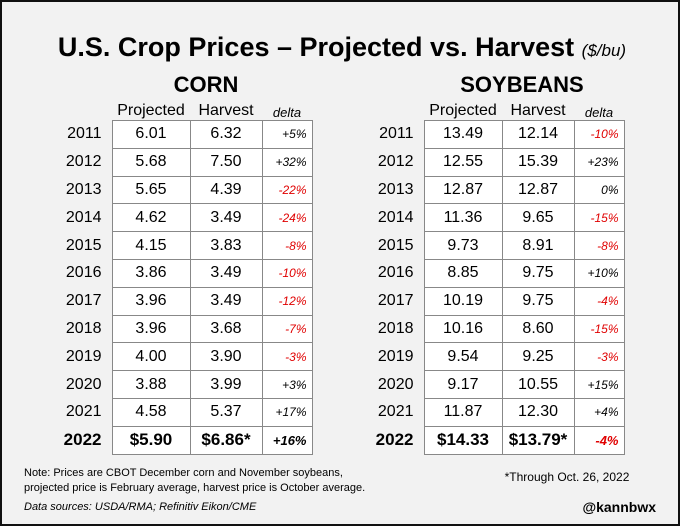 Image resolution: width=680 pixels, height=526 pixels. I want to click on soybeans-header-projected: Projected, so click(463, 110).